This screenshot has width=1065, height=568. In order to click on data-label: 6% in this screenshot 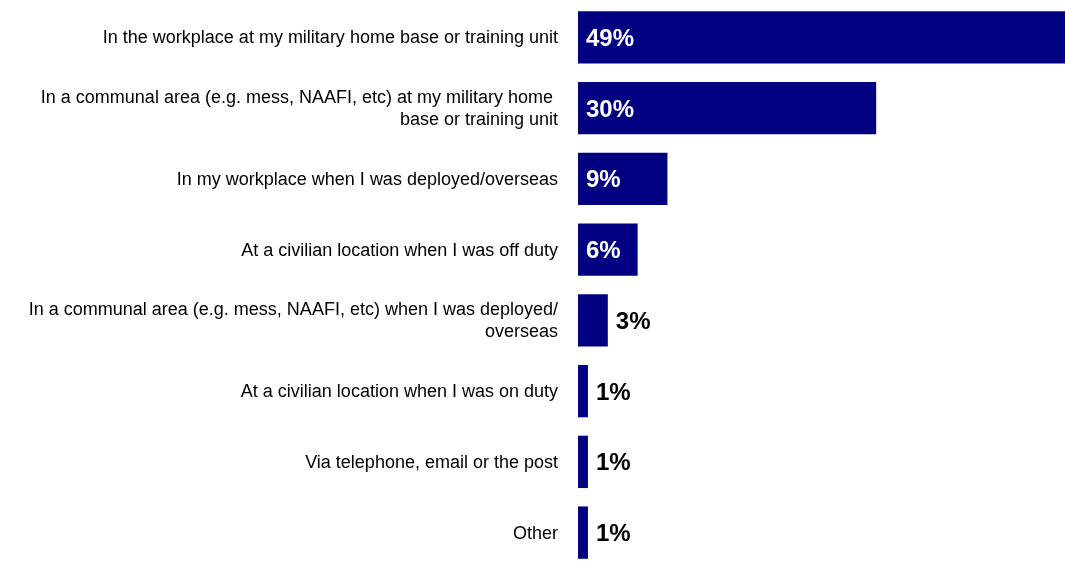, I will do `click(603, 250)`.